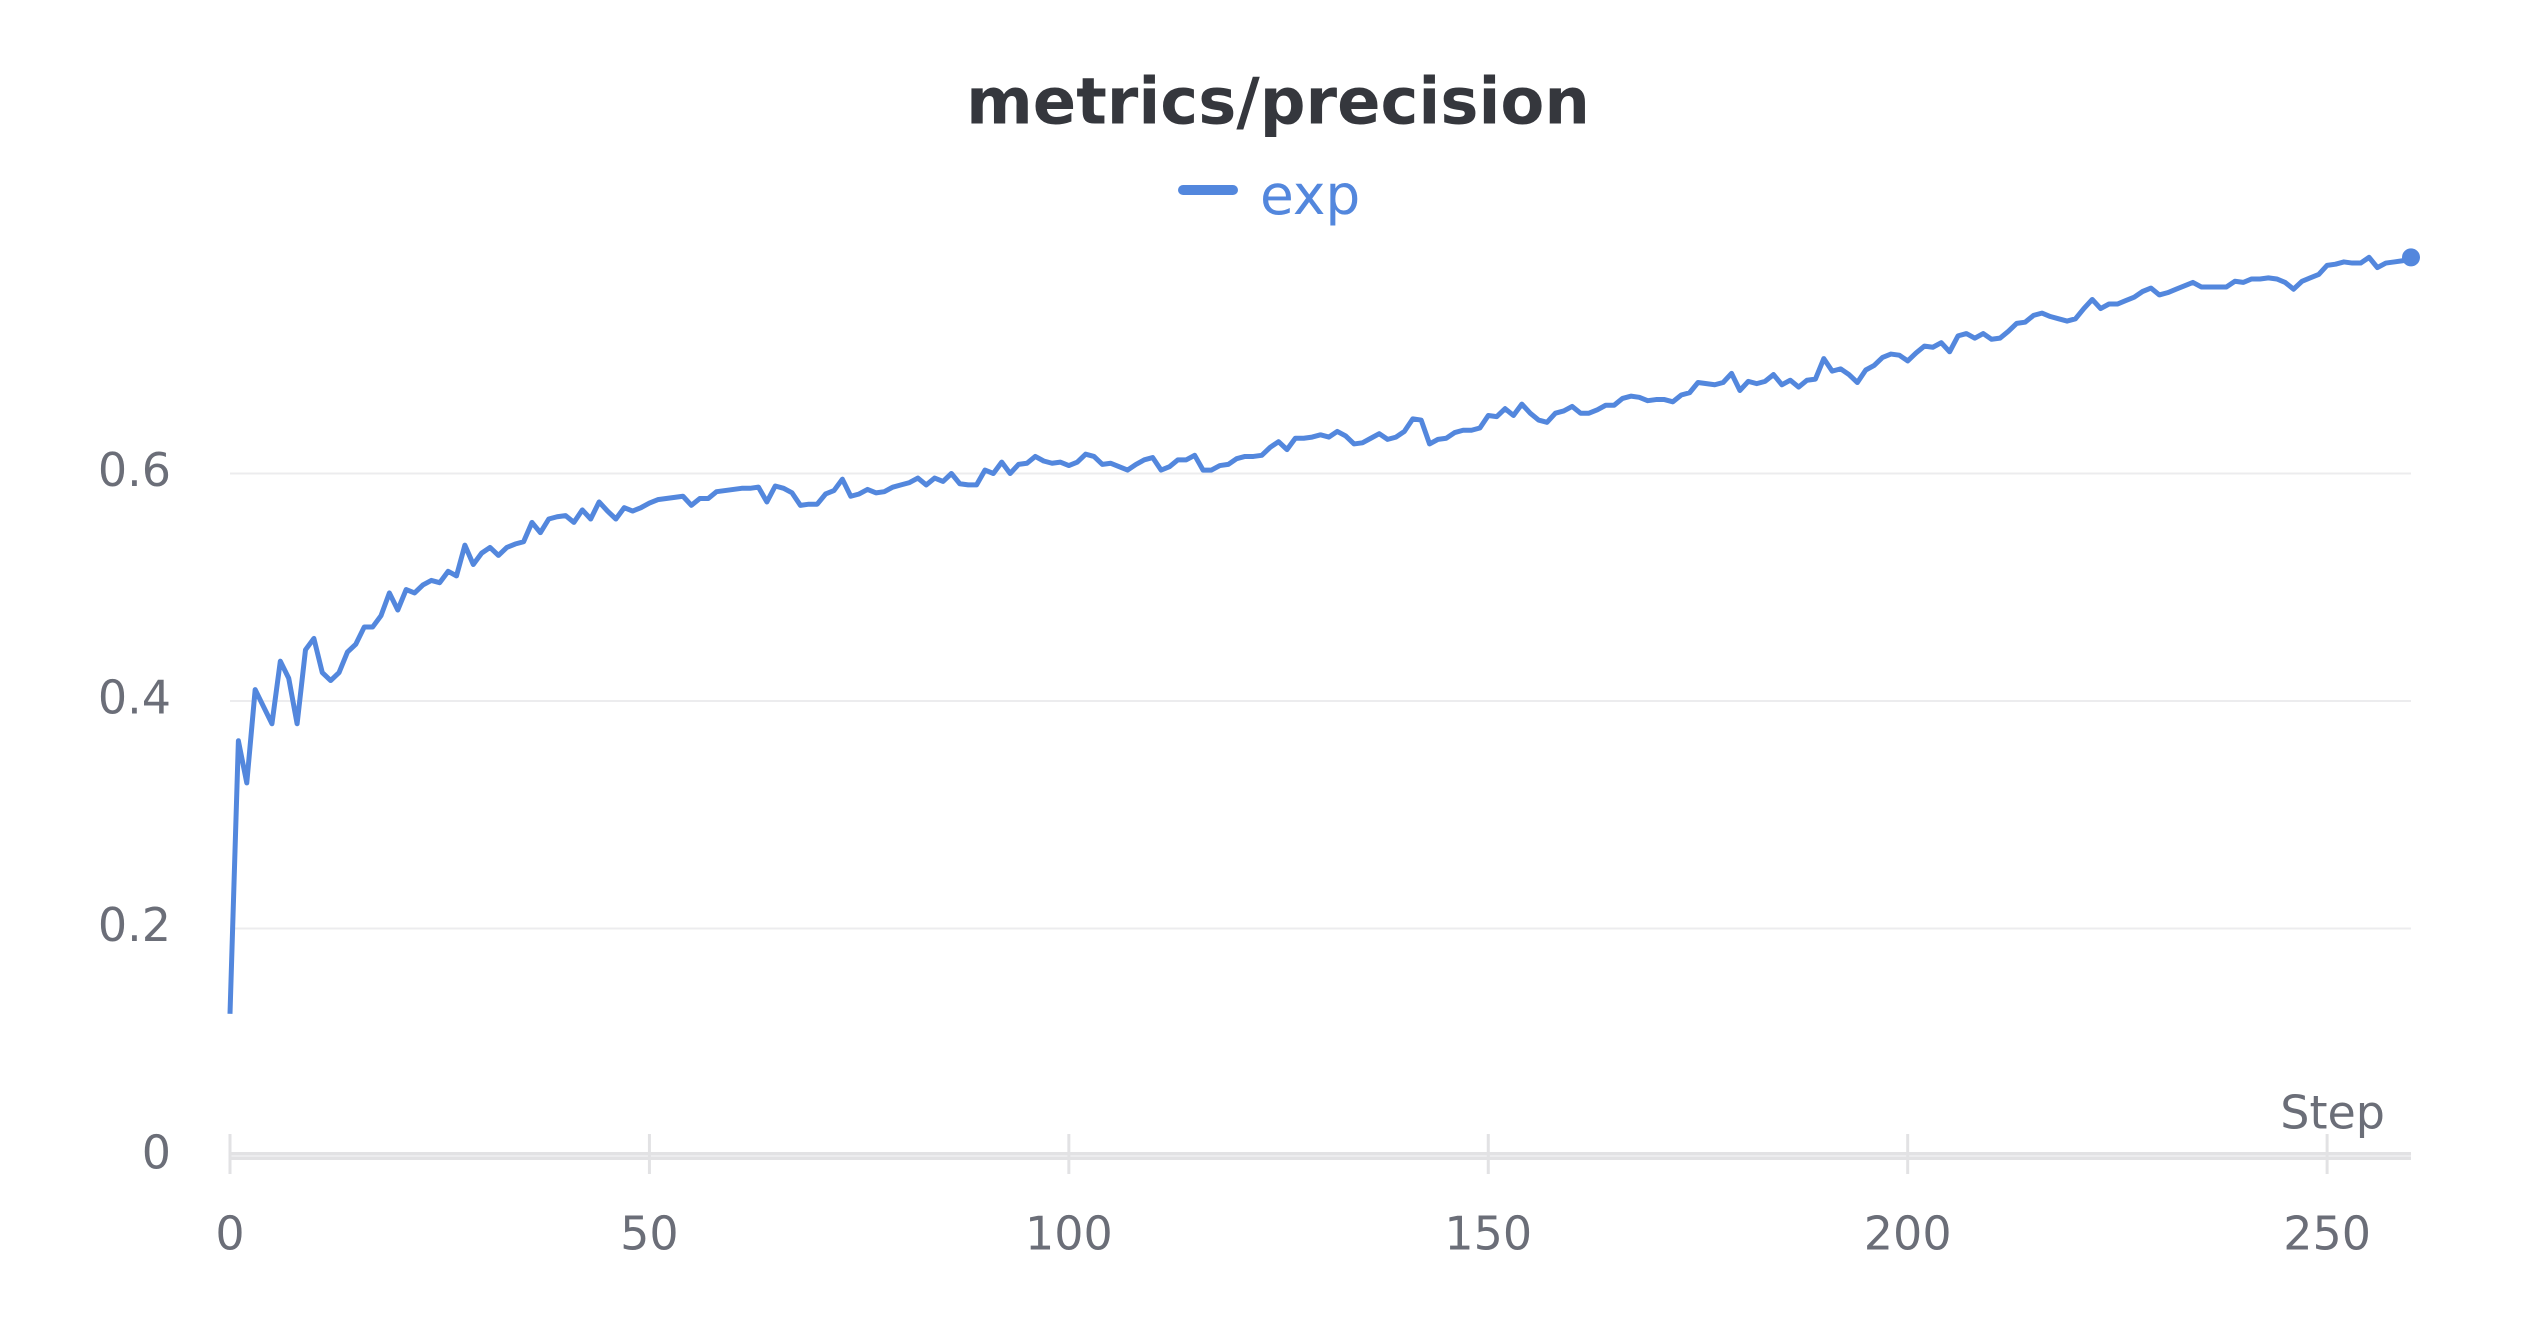 The image size is (2528, 1328). What do you see at coordinates (1908, 1234) in the screenshot?
I see `x-tick-label: 200` at bounding box center [1908, 1234].